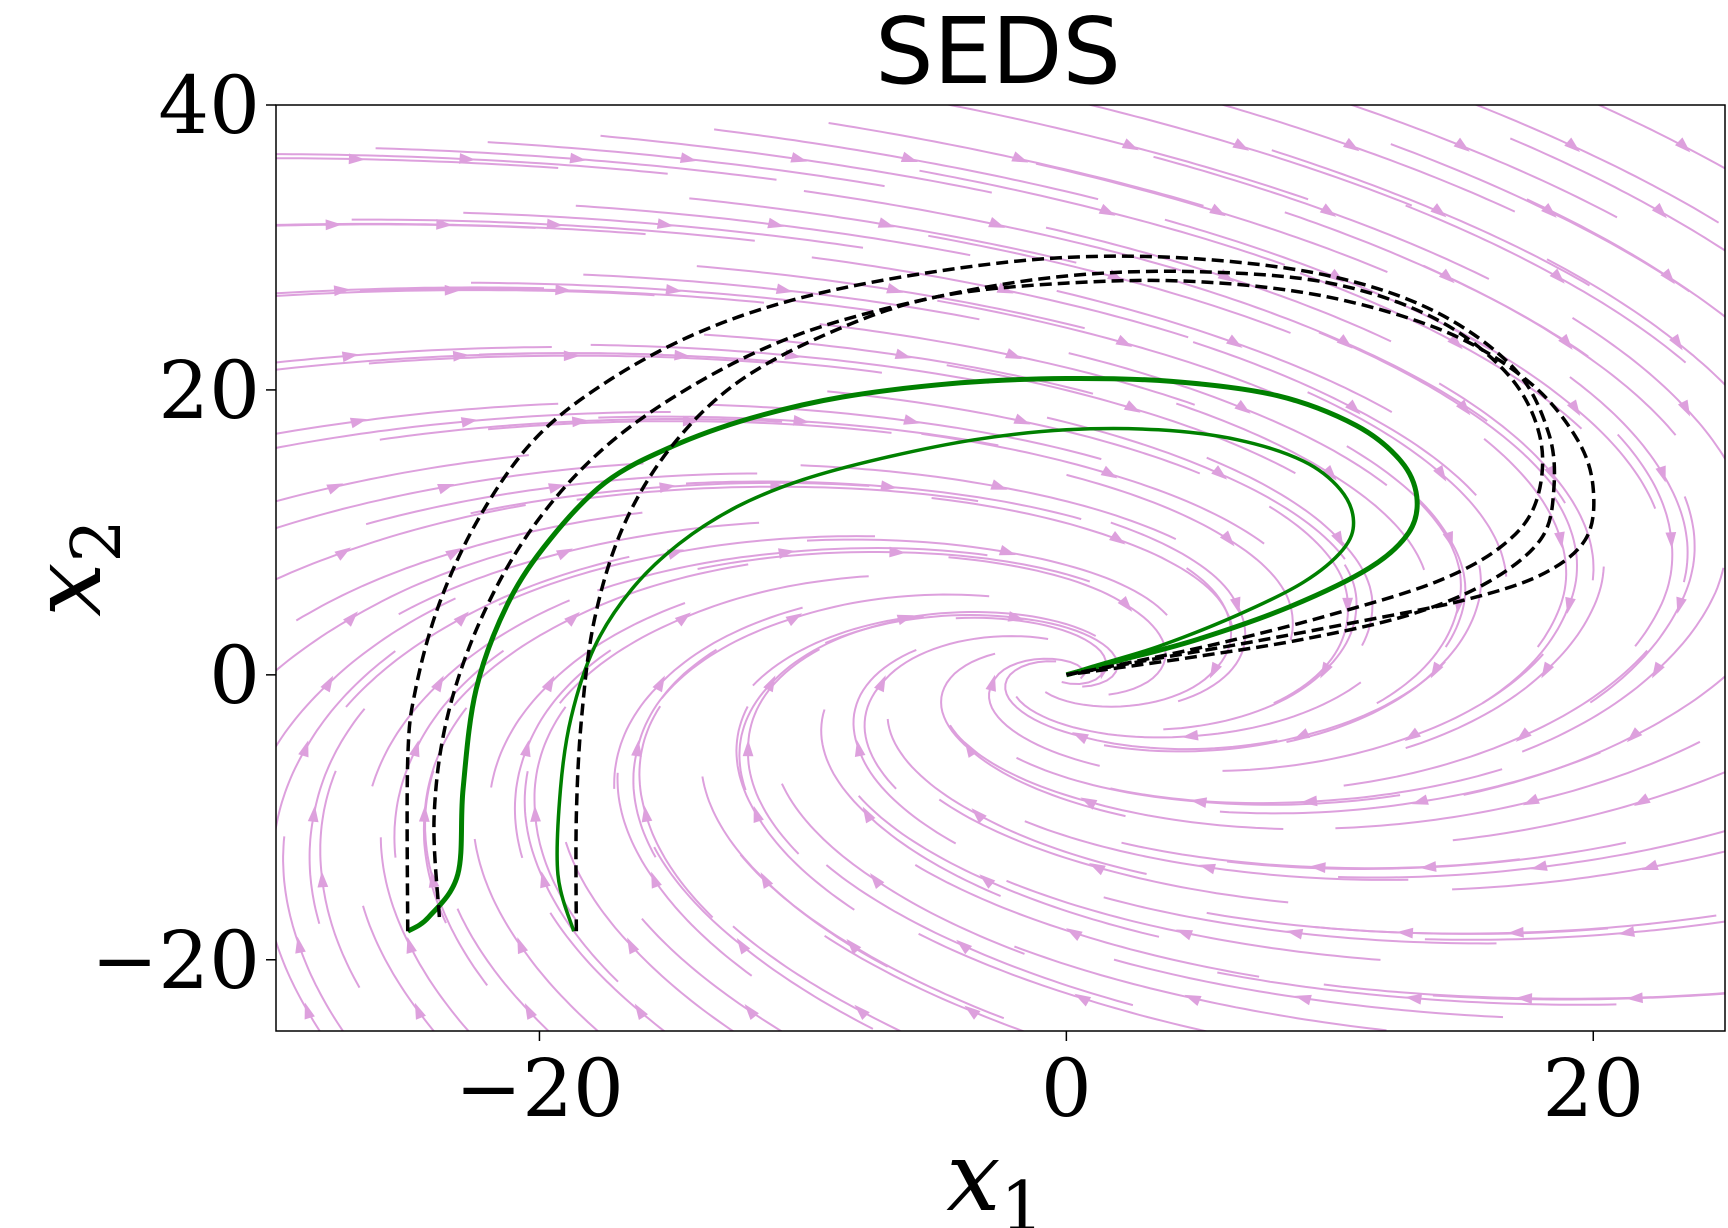 The image size is (1728, 1228). I want to click on y-axis-label-main: x, so click(67, 590).